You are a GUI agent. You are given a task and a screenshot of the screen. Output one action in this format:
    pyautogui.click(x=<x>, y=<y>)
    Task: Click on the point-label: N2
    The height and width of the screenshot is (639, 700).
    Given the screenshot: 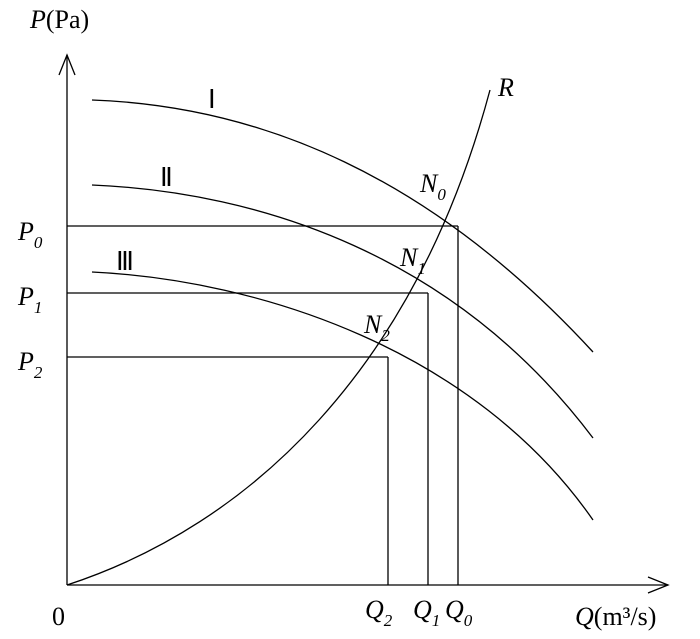 What is the action you would take?
    pyautogui.click(x=376, y=327)
    